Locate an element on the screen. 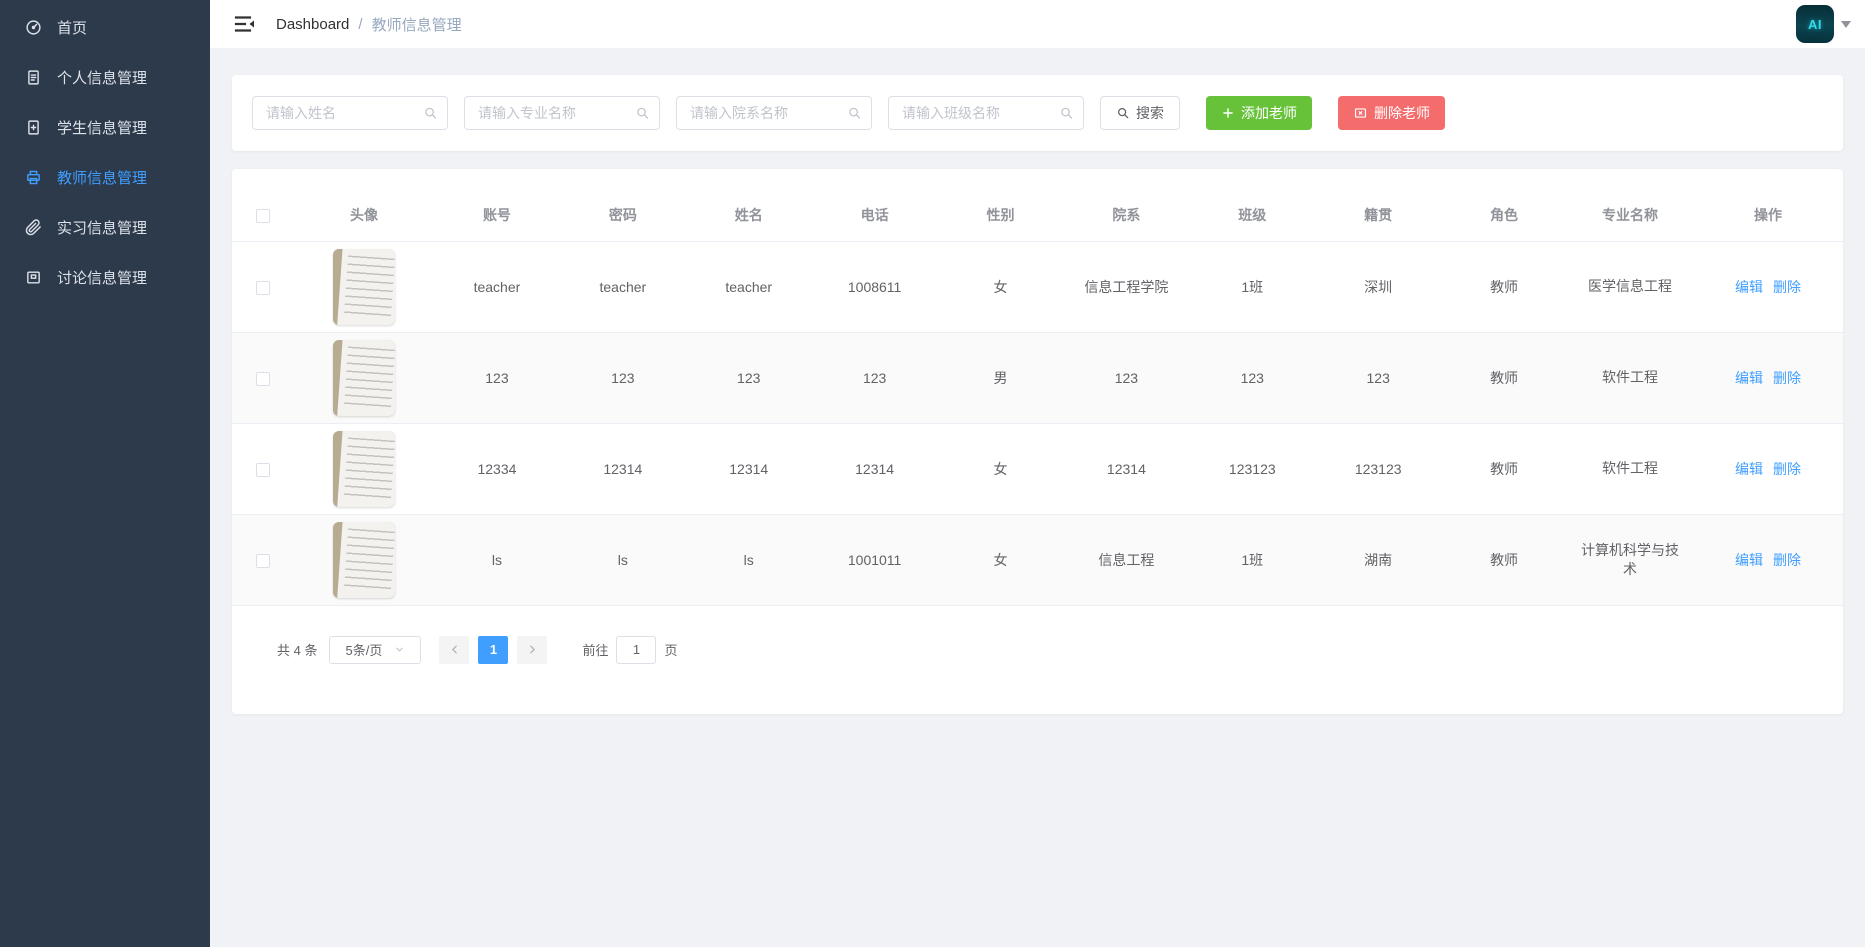  paperclip-icon is located at coordinates (33, 226).